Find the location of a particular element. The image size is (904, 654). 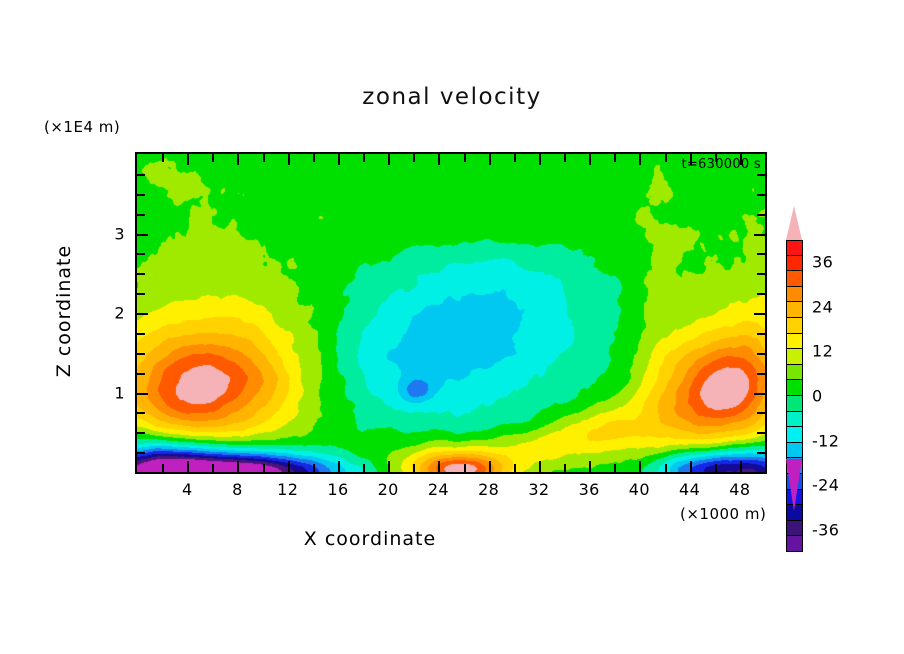

y-tick-label: 3 is located at coordinates (119, 233).